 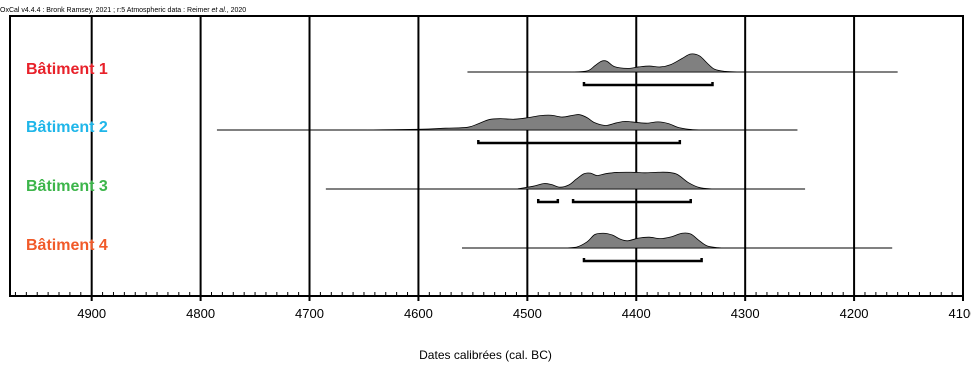 I want to click on x-axis: 4900 4800 4700 4600 4500 4400 4300 4200 4100, so click(x=492, y=306).